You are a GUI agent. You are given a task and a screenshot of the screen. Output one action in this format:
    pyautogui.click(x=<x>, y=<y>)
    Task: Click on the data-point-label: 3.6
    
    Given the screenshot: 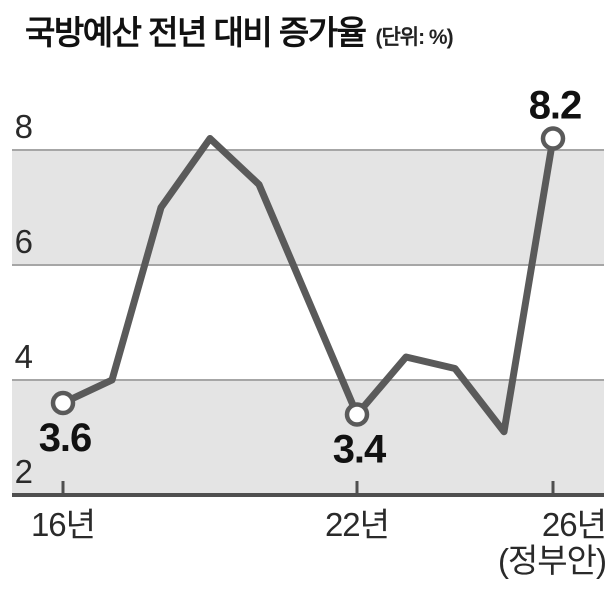 What is the action you would take?
    pyautogui.click(x=65, y=438)
    